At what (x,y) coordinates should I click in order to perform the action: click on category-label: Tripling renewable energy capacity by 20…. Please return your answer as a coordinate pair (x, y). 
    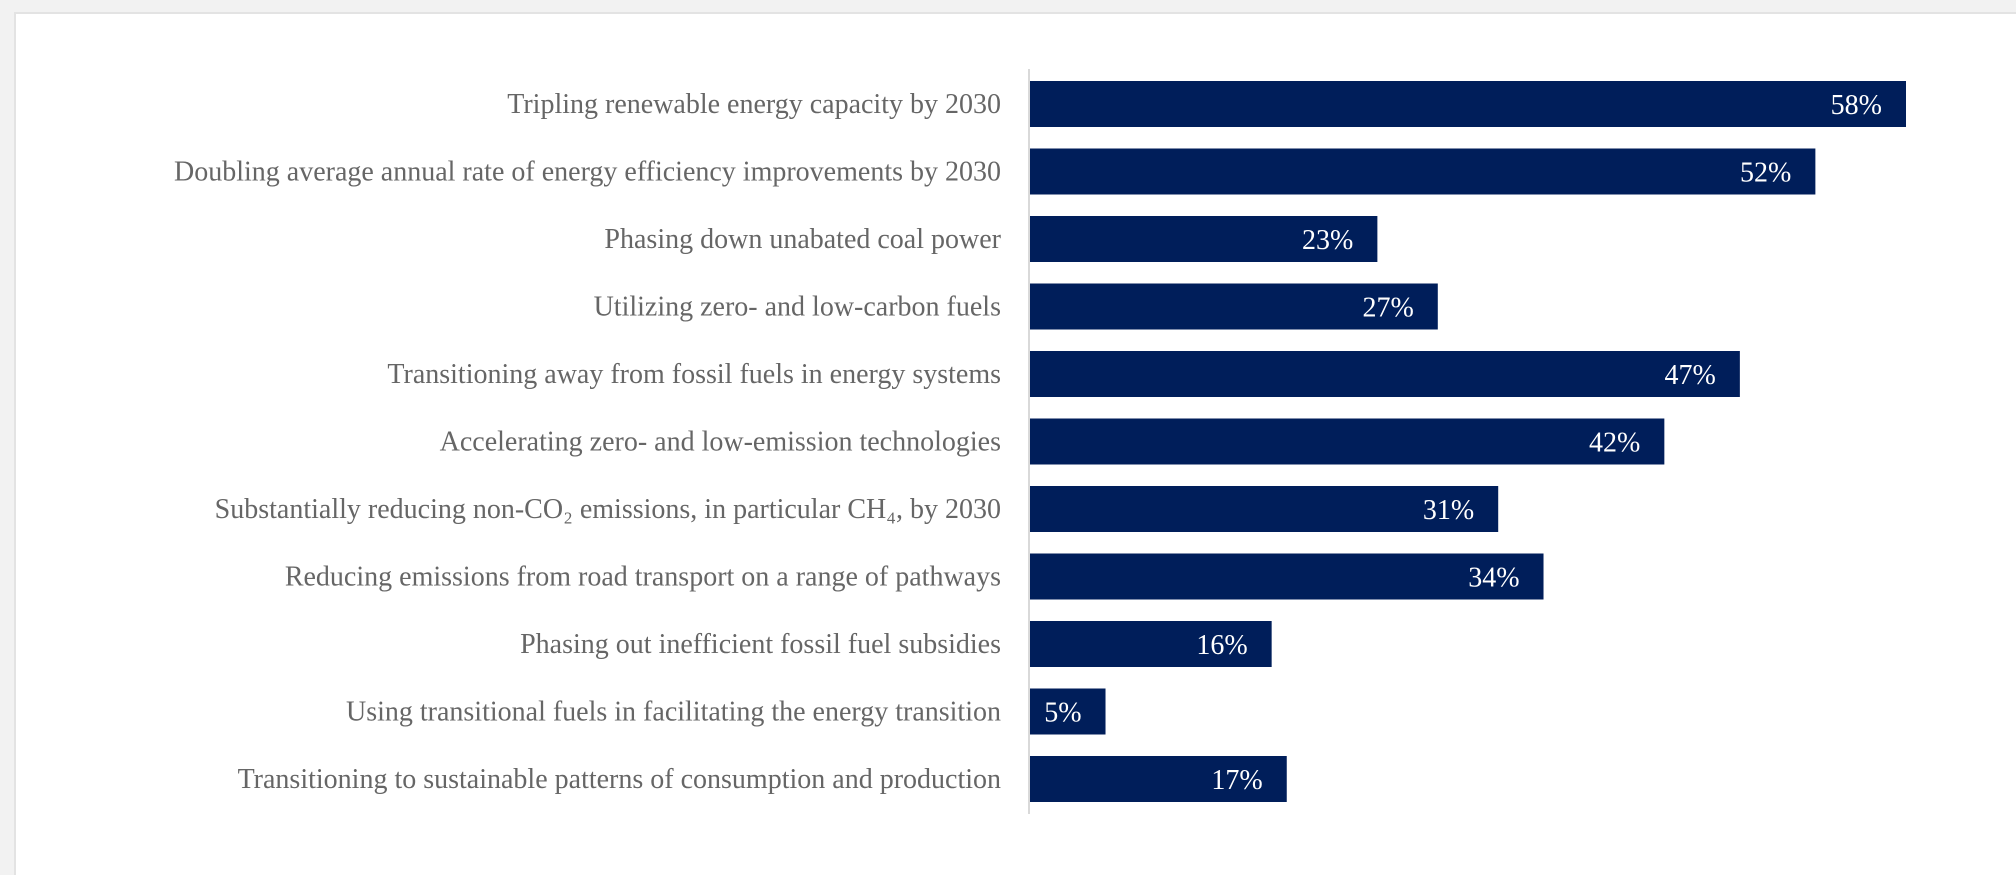
    Looking at the image, I should click on (754, 104).